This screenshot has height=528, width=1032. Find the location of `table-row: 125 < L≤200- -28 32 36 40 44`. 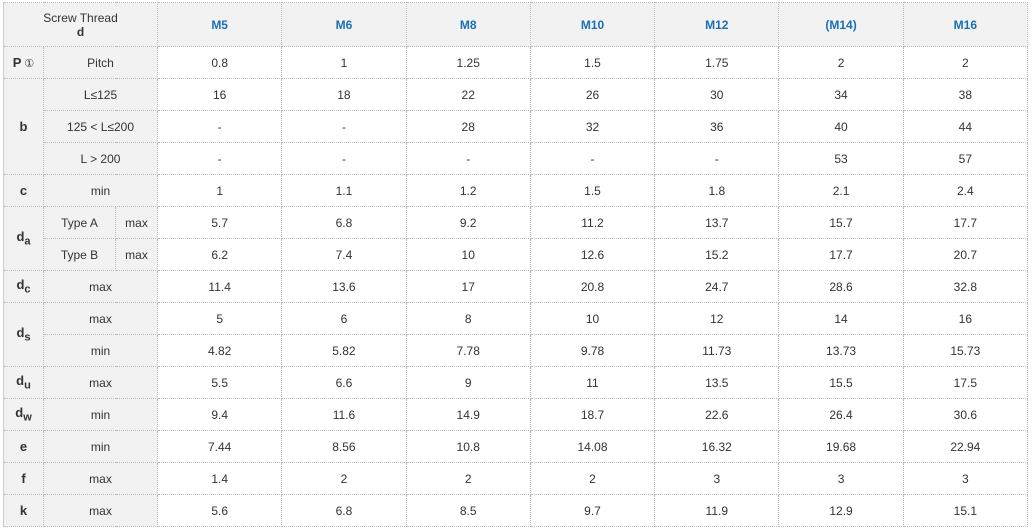

table-row: 125 < L≤200- -28 32 36 40 44 is located at coordinates (516, 126).